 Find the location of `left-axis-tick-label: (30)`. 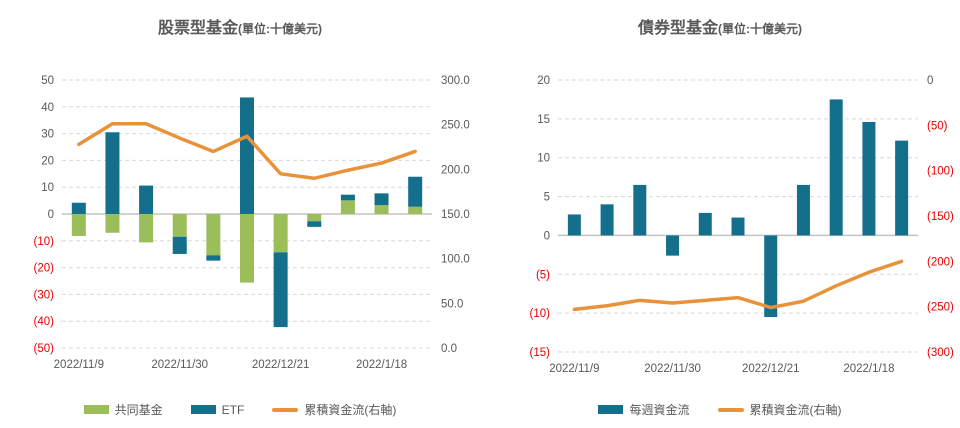

left-axis-tick-label: (30) is located at coordinates (44, 295).